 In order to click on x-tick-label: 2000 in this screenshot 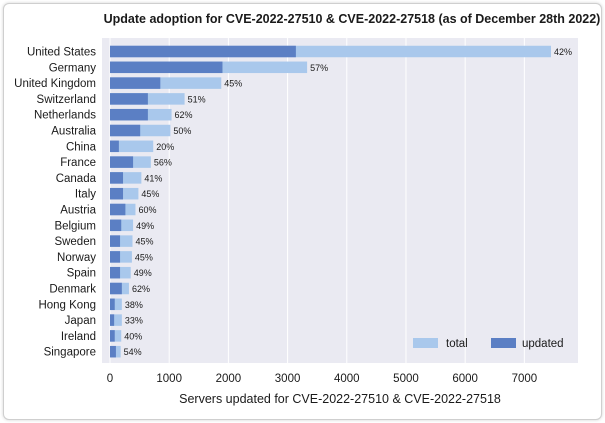, I will do `click(229, 379)`.